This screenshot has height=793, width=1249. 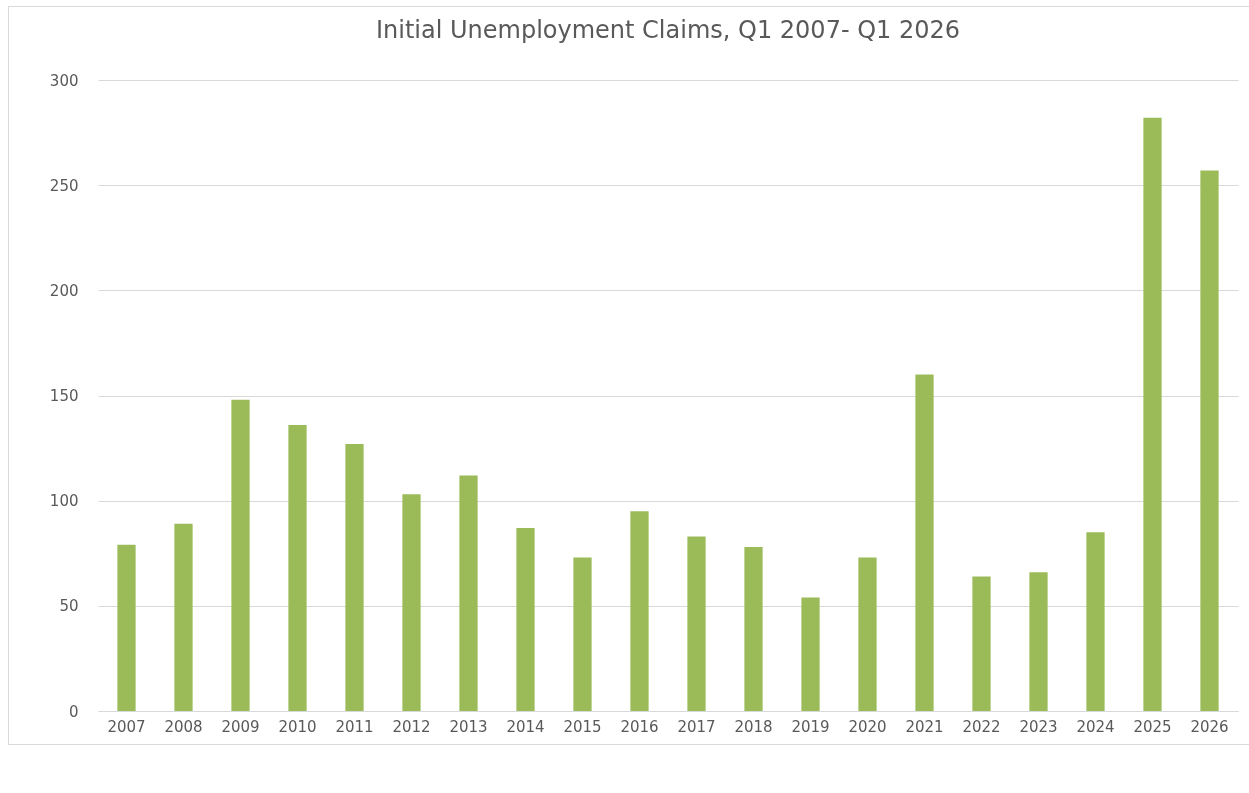 I want to click on x-tick-label: 2023, so click(x=1038, y=726).